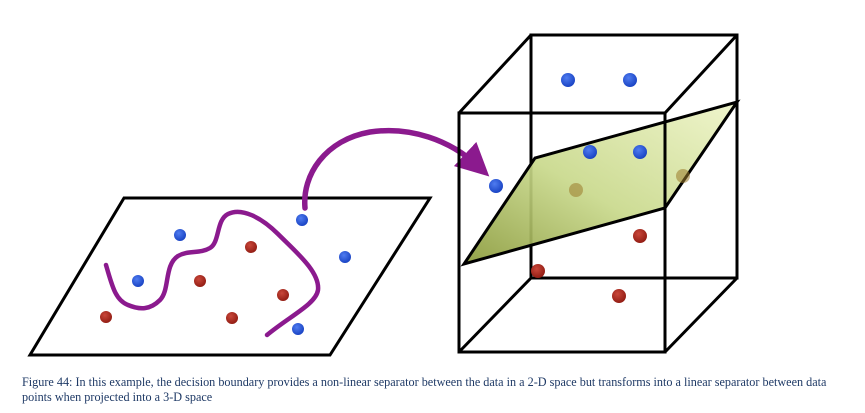 The image size is (865, 413). I want to click on cube-back-face, so click(634, 156).